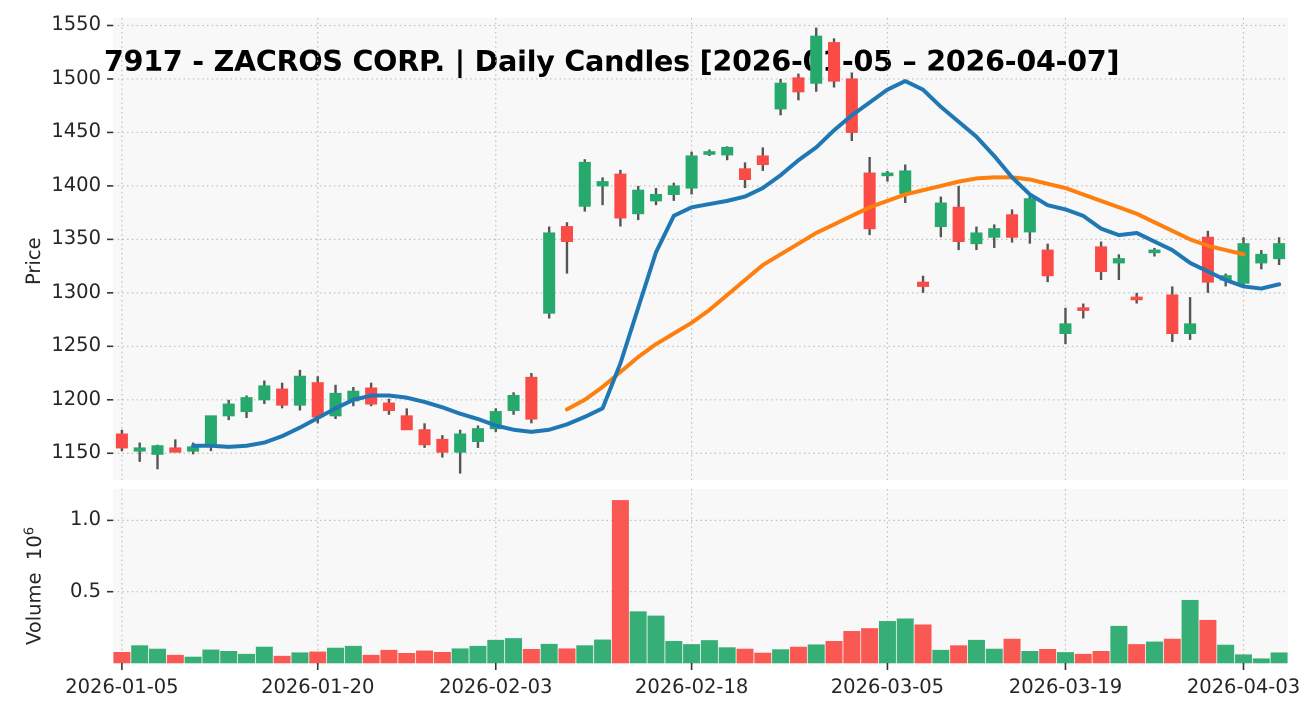  I want to click on date-tick-label: 2026-03-05, so click(887, 686).